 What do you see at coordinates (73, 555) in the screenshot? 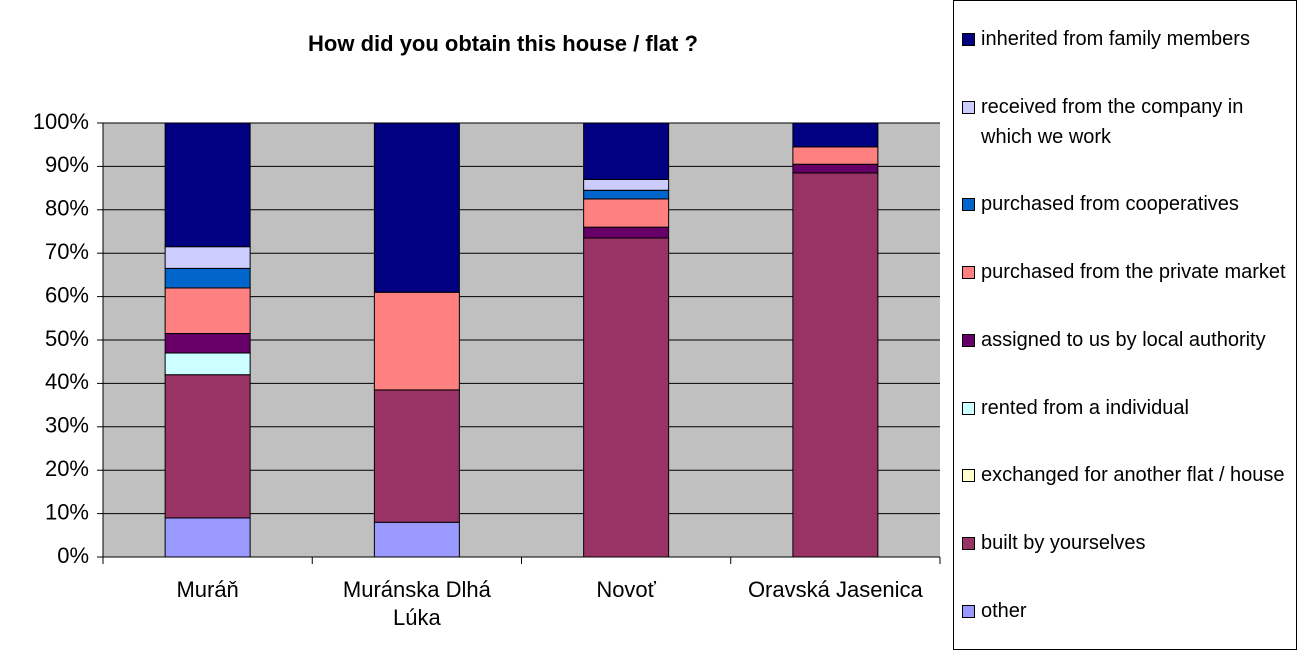
I see `y-tick-label: 0%` at bounding box center [73, 555].